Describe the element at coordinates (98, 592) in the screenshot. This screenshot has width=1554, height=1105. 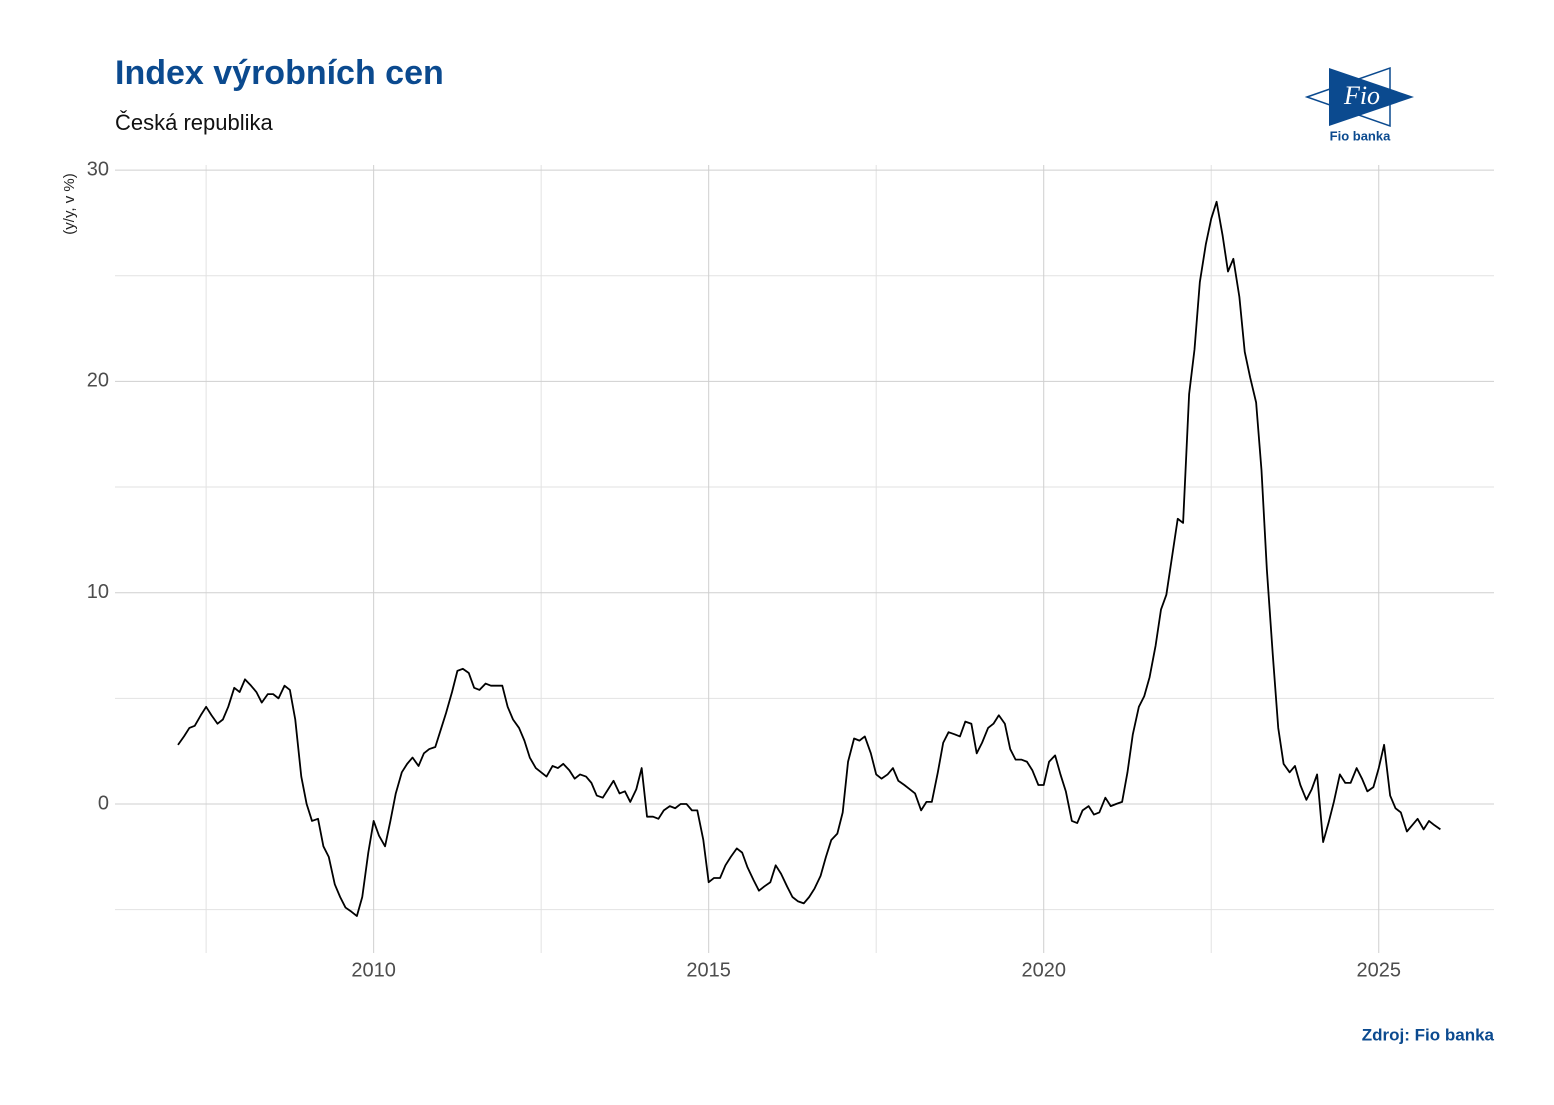
I see `y-tick-label: 10` at that location.